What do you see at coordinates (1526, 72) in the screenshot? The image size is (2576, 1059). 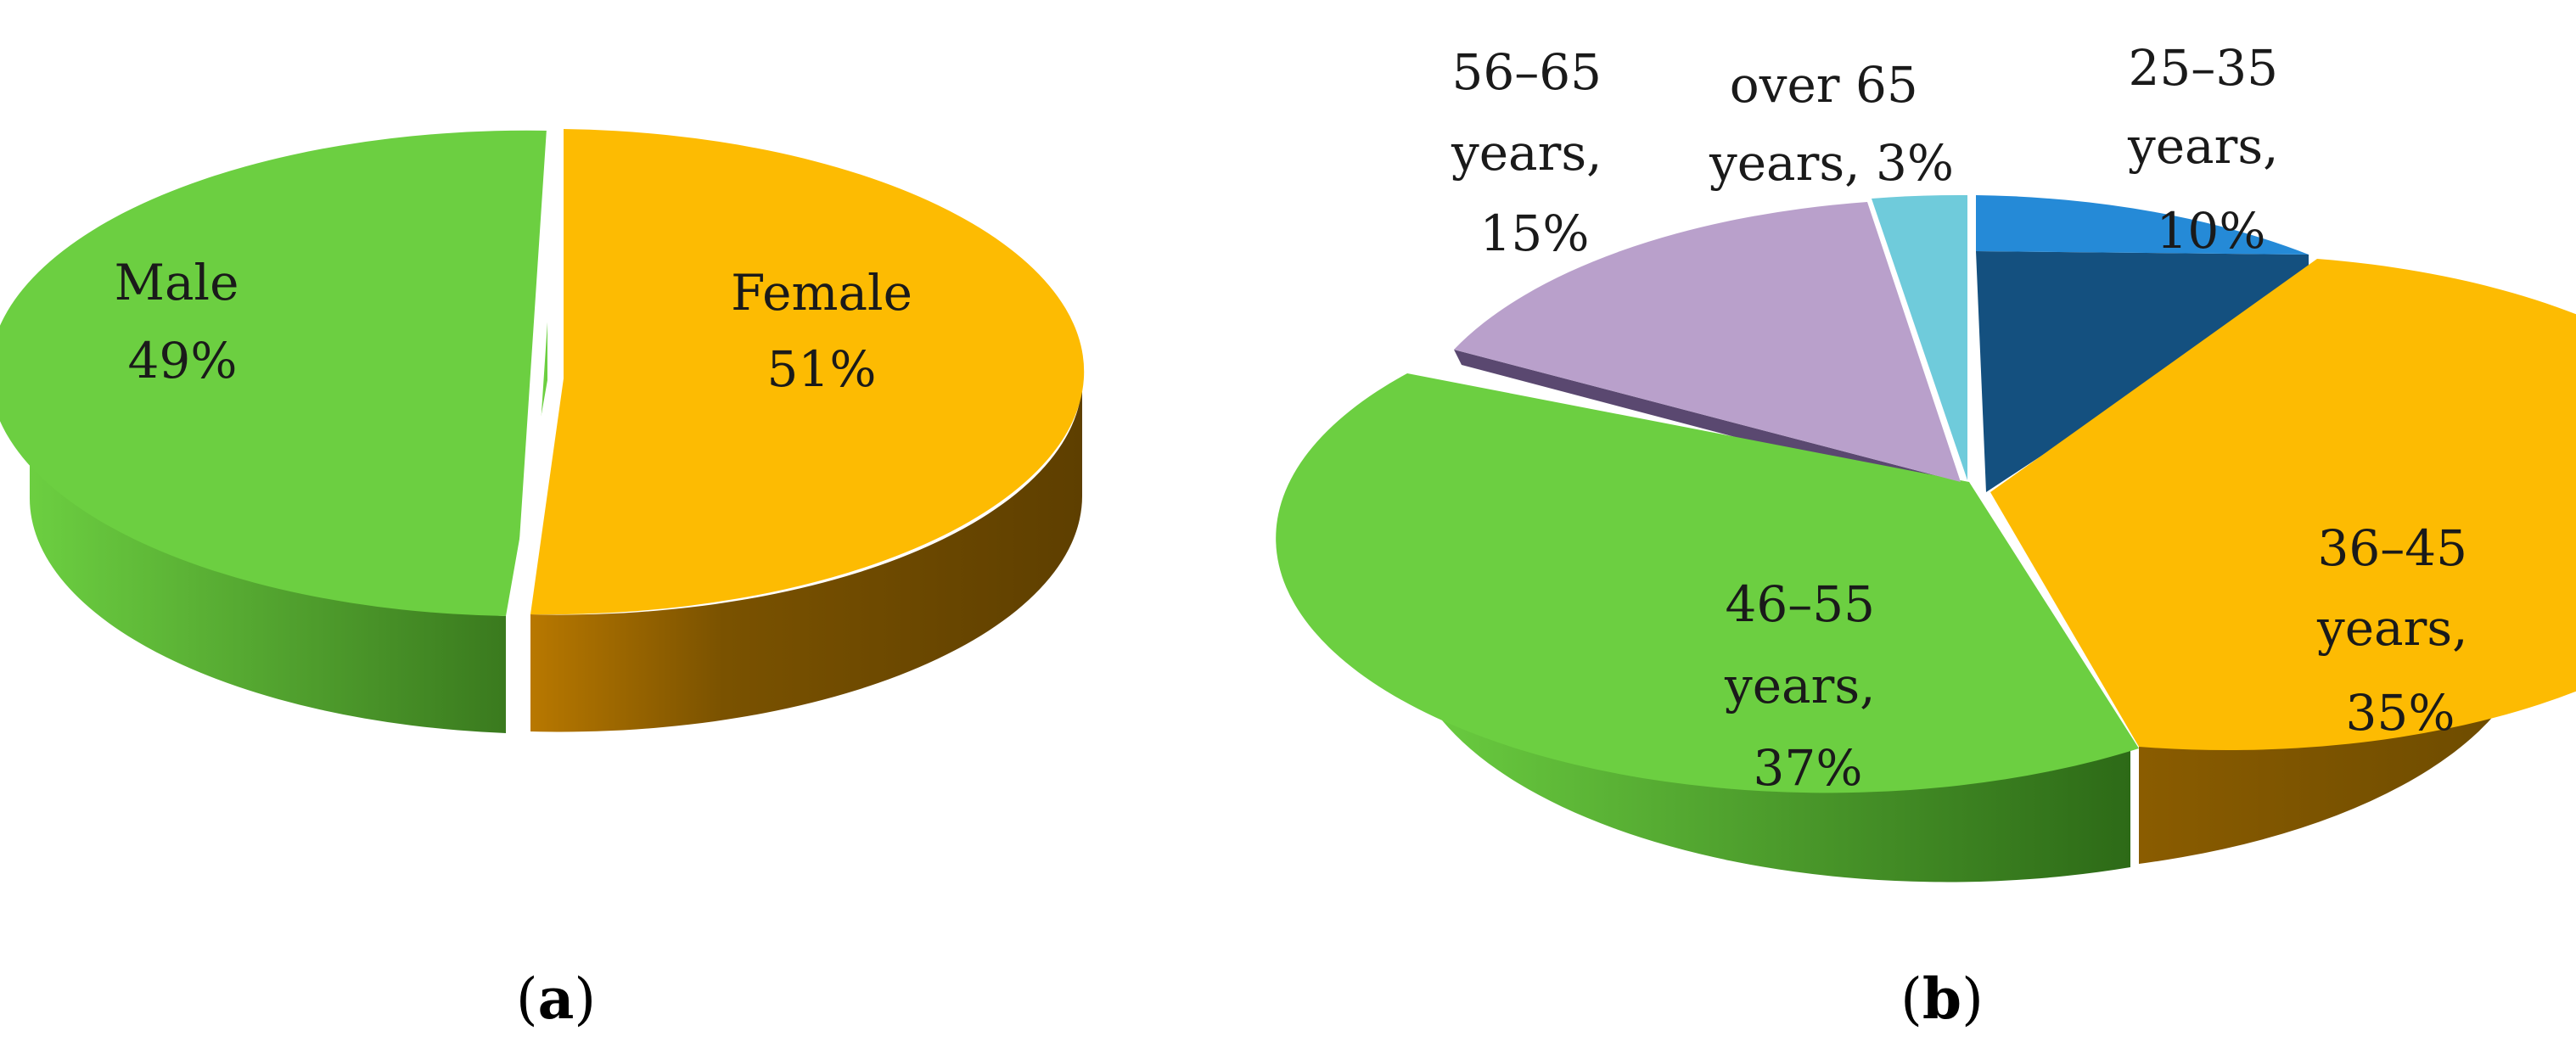 I see `slice-label-56-65-line1: 56–65` at bounding box center [1526, 72].